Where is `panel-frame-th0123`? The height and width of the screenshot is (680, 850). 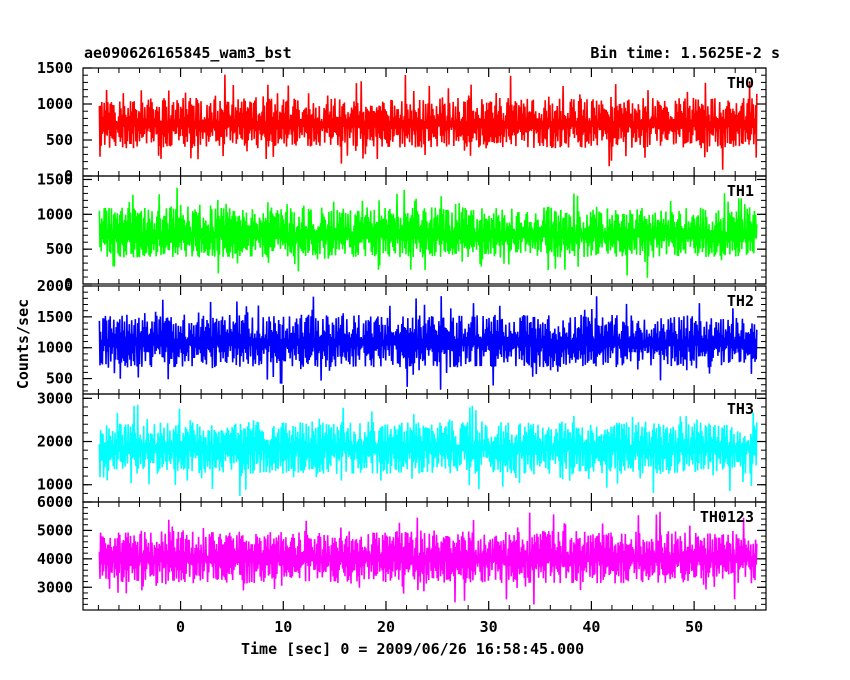
panel-frame-th0123 is located at coordinates (424, 556).